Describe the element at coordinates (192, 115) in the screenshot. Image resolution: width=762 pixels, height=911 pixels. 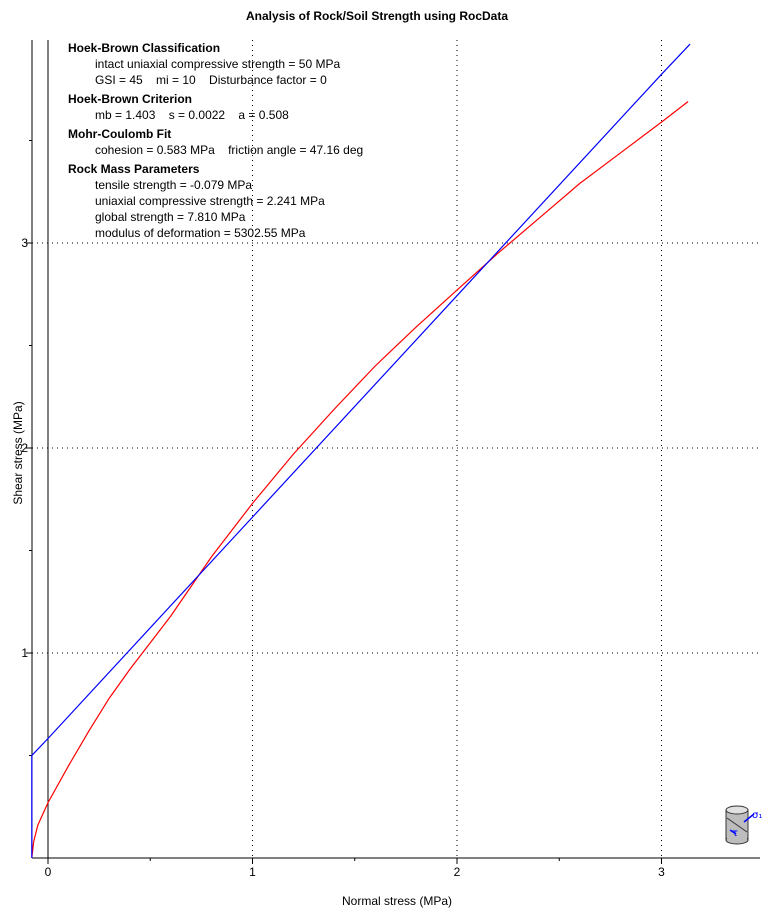
I see `annotation-line: mb = 1.403 s = 0.0022 a = 0.508` at that location.